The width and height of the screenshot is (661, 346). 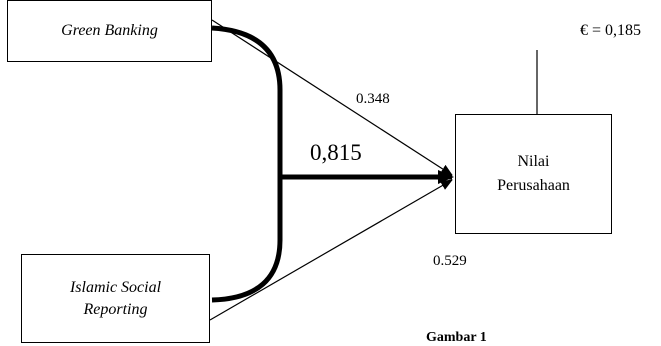 I want to click on islamic-social-reporting-label: Islamic Social Reporting, so click(x=115, y=298).